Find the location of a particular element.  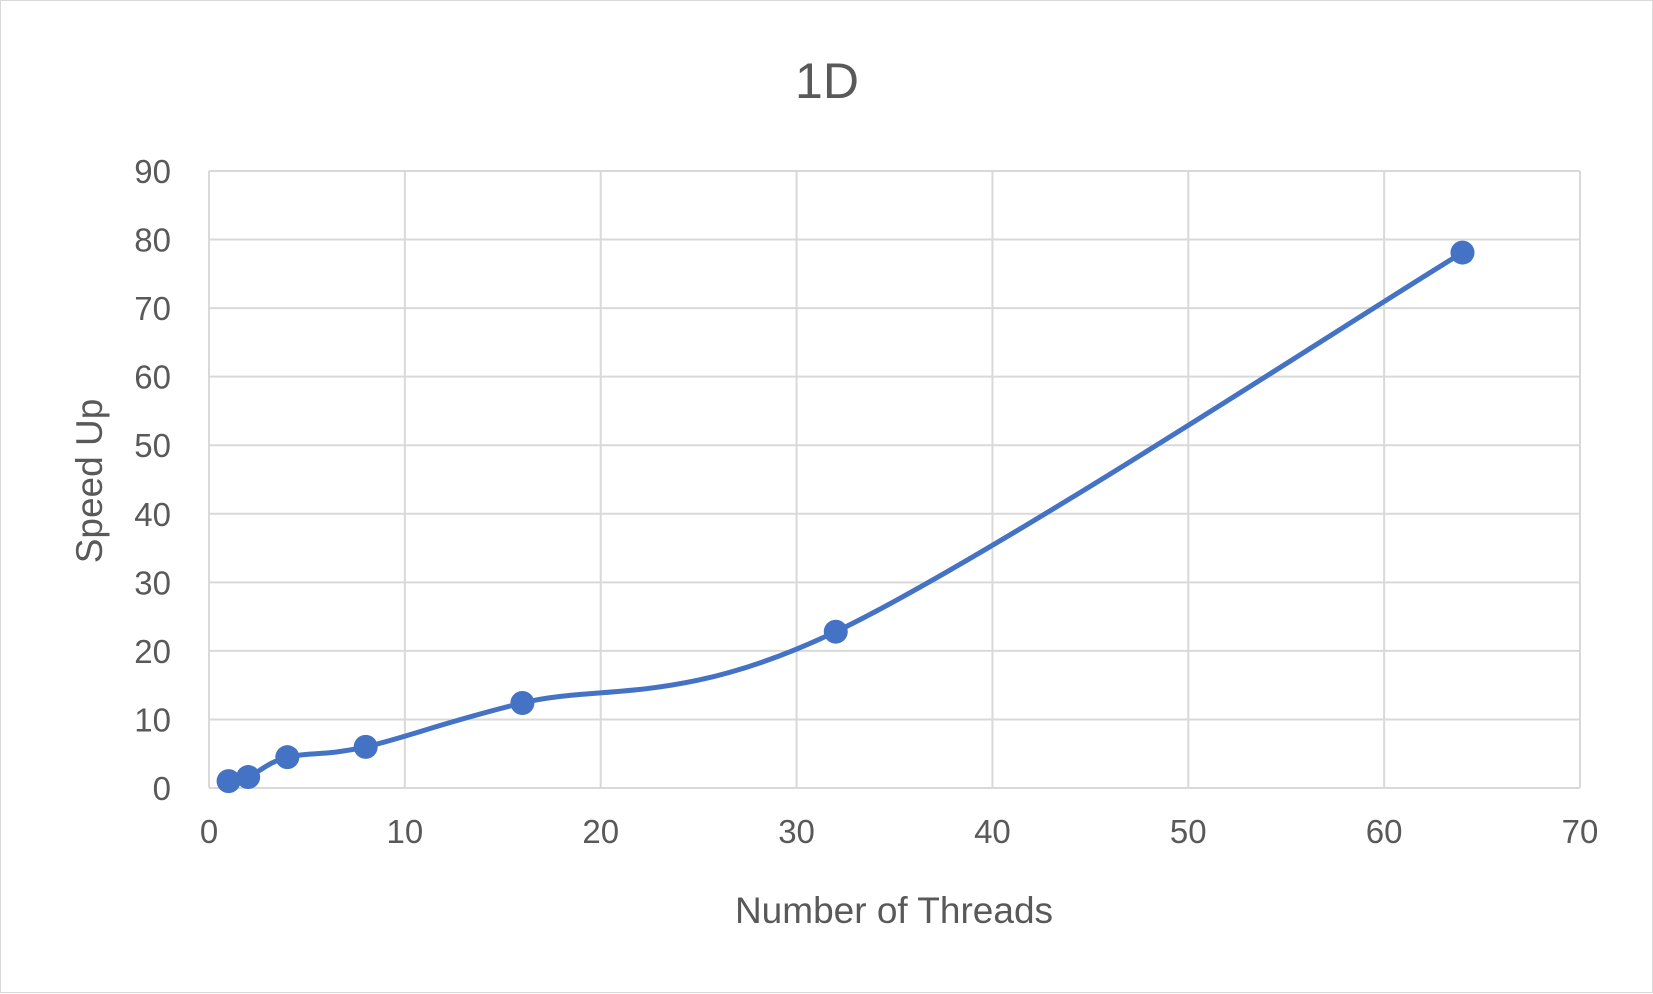

y-tick-label: 40 is located at coordinates (152, 514).